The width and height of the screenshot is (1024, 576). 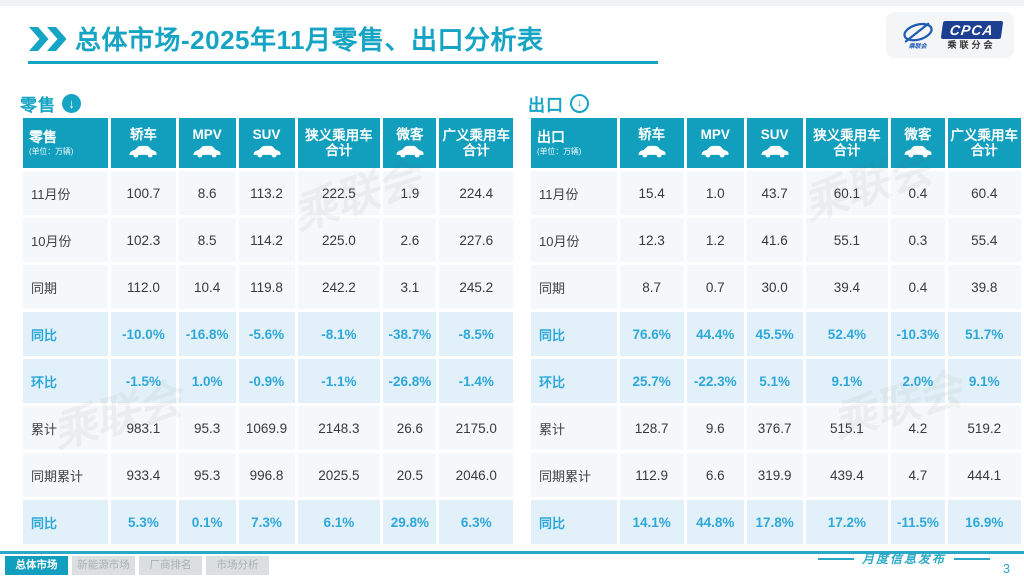 I want to click on table-row: 10月份 12.3 1.2 41.6 55.1 0.3 55.4, so click(x=776, y=240).